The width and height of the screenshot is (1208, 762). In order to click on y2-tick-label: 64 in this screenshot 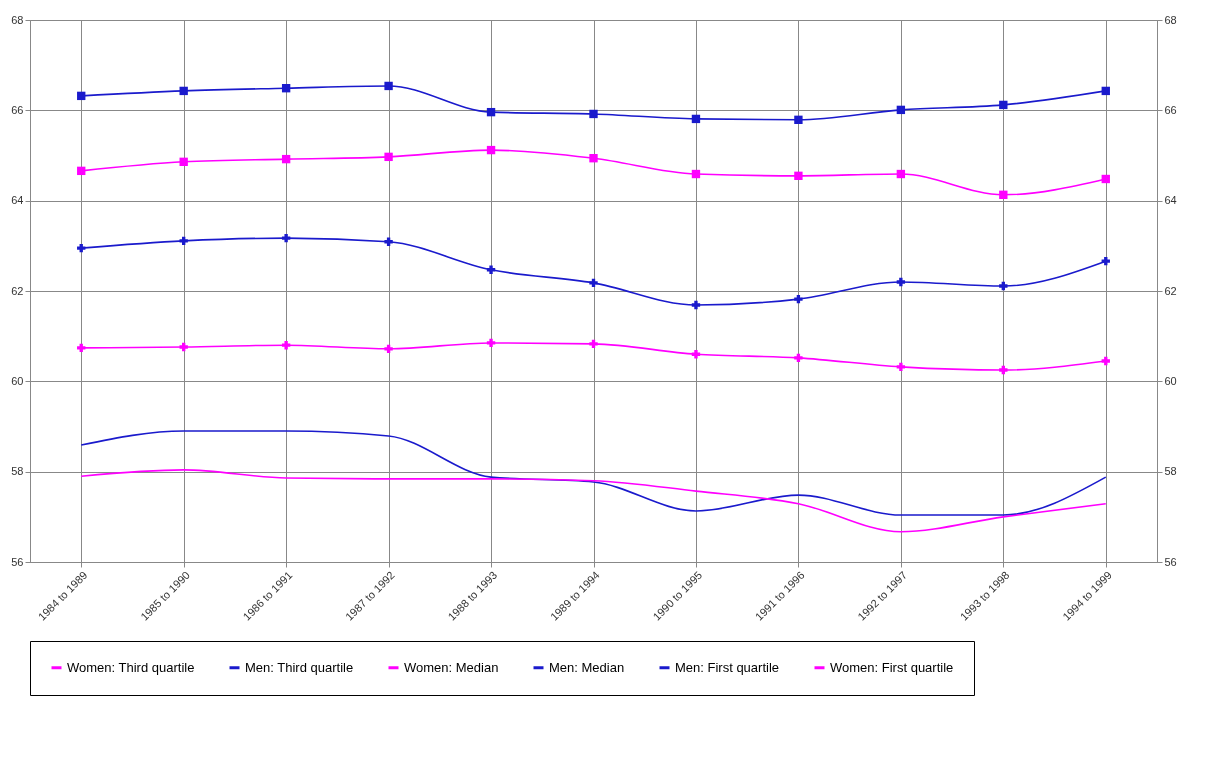, I will do `click(1170, 200)`.